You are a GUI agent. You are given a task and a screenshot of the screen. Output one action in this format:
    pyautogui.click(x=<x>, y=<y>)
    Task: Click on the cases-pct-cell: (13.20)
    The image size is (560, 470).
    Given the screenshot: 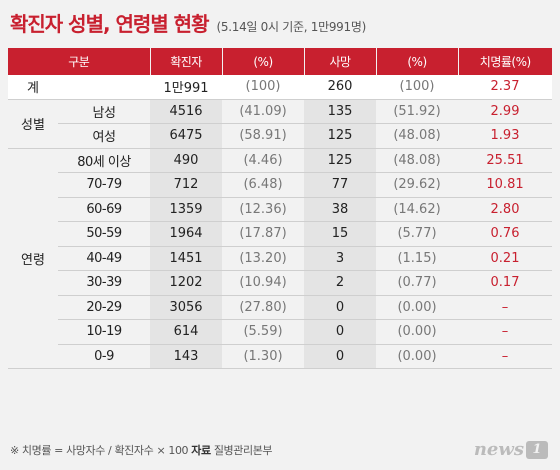 What is the action you would take?
    pyautogui.click(x=263, y=258)
    